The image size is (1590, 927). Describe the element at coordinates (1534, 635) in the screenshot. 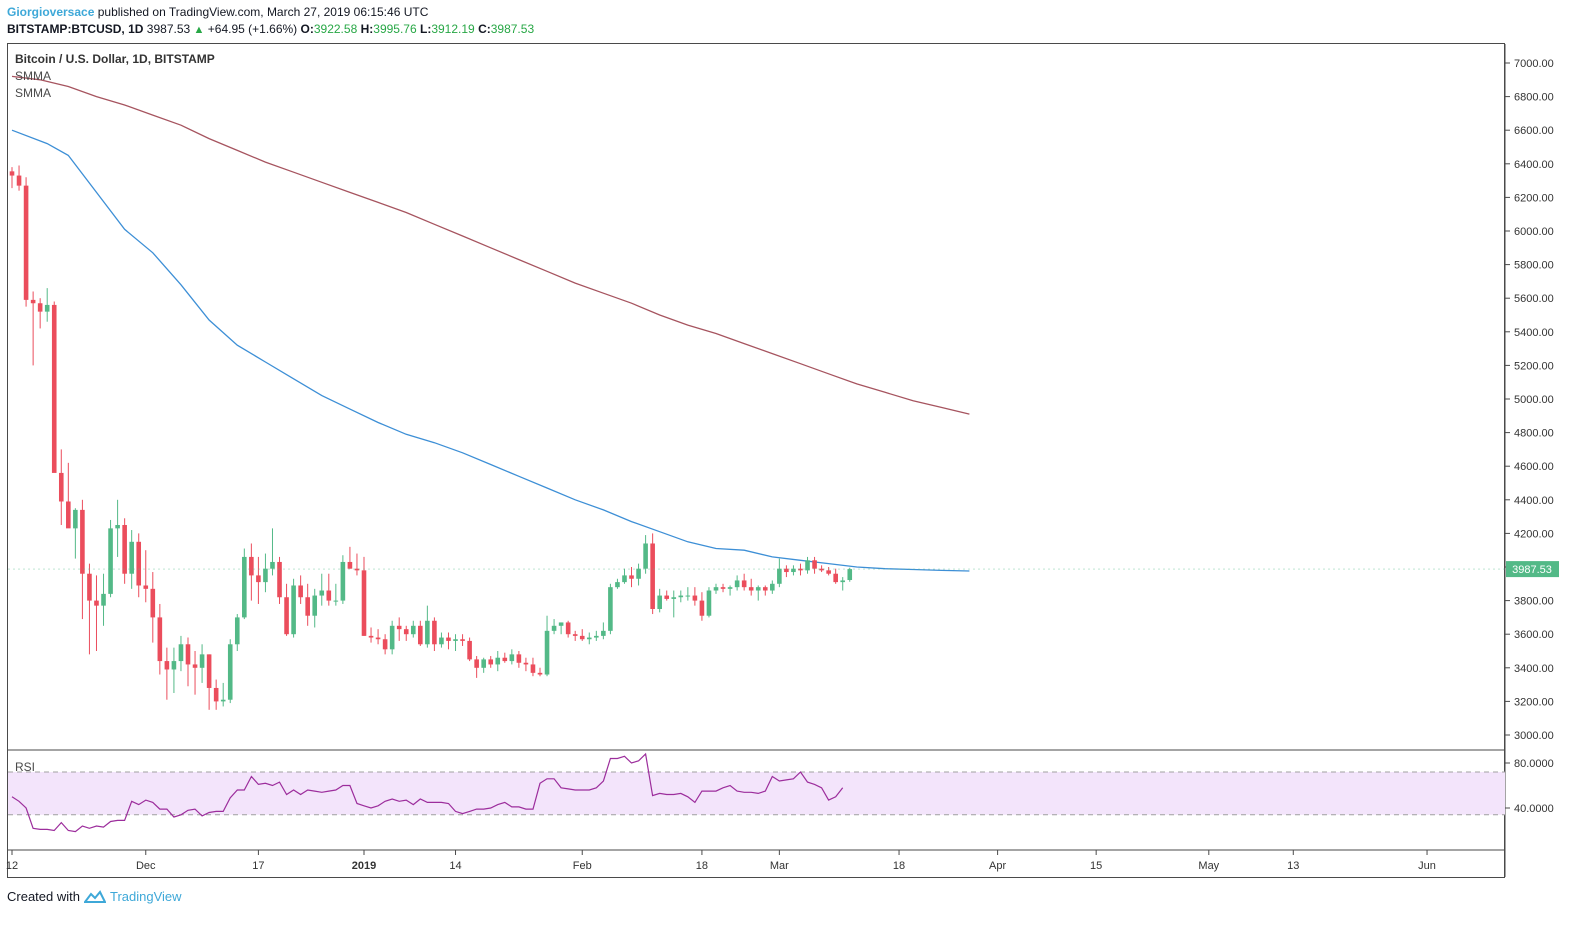

I see `price-tick-label: 3600.00` at that location.